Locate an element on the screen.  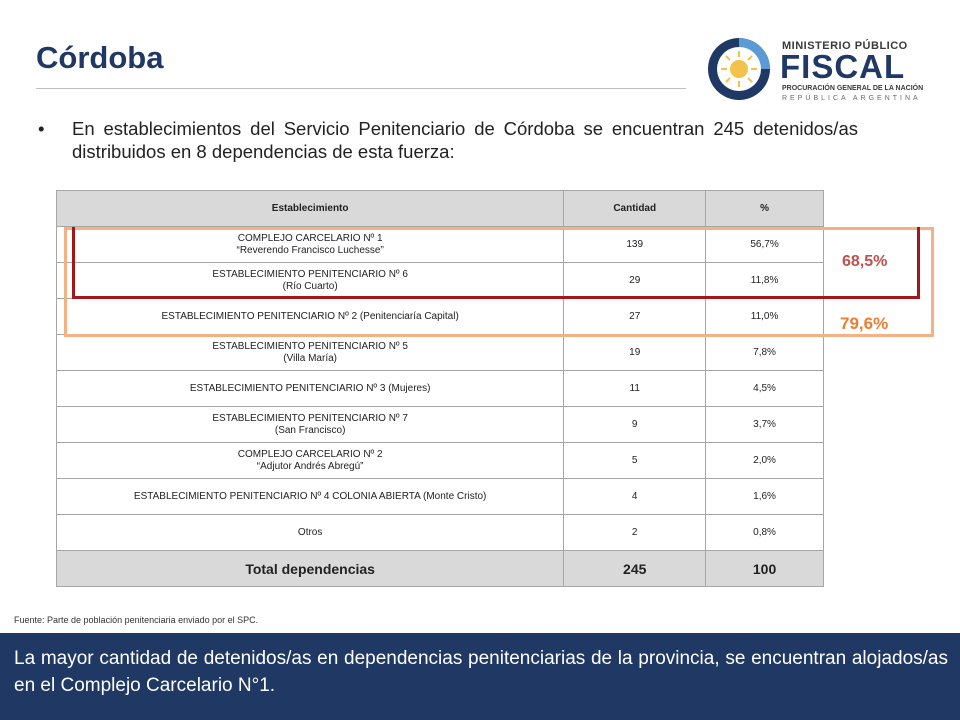
establishment-name-line: ESTABLECIMIENTO PENITENCIARIO Nº 7 is located at coordinates (310, 418).